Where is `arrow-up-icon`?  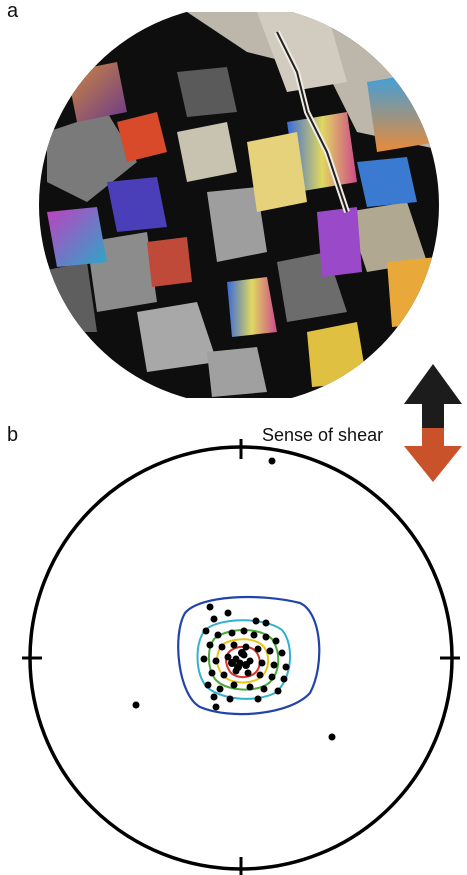
arrow-up-icon is located at coordinates (433, 396).